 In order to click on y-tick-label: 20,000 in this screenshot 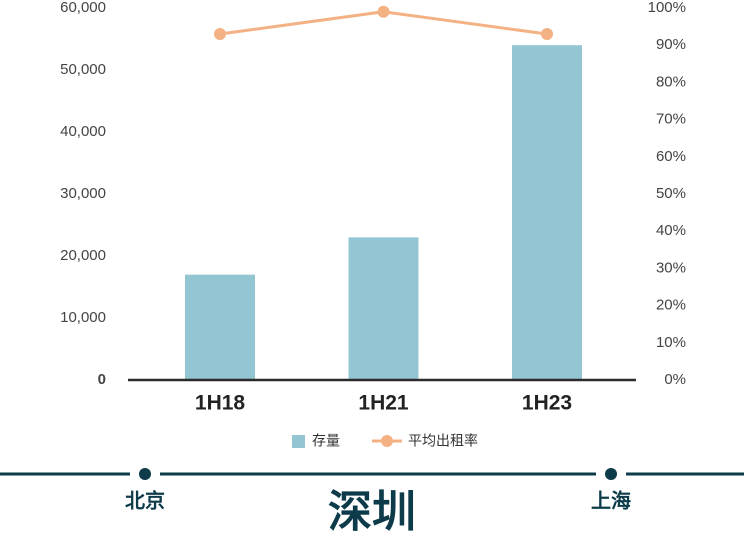, I will do `click(83, 255)`.